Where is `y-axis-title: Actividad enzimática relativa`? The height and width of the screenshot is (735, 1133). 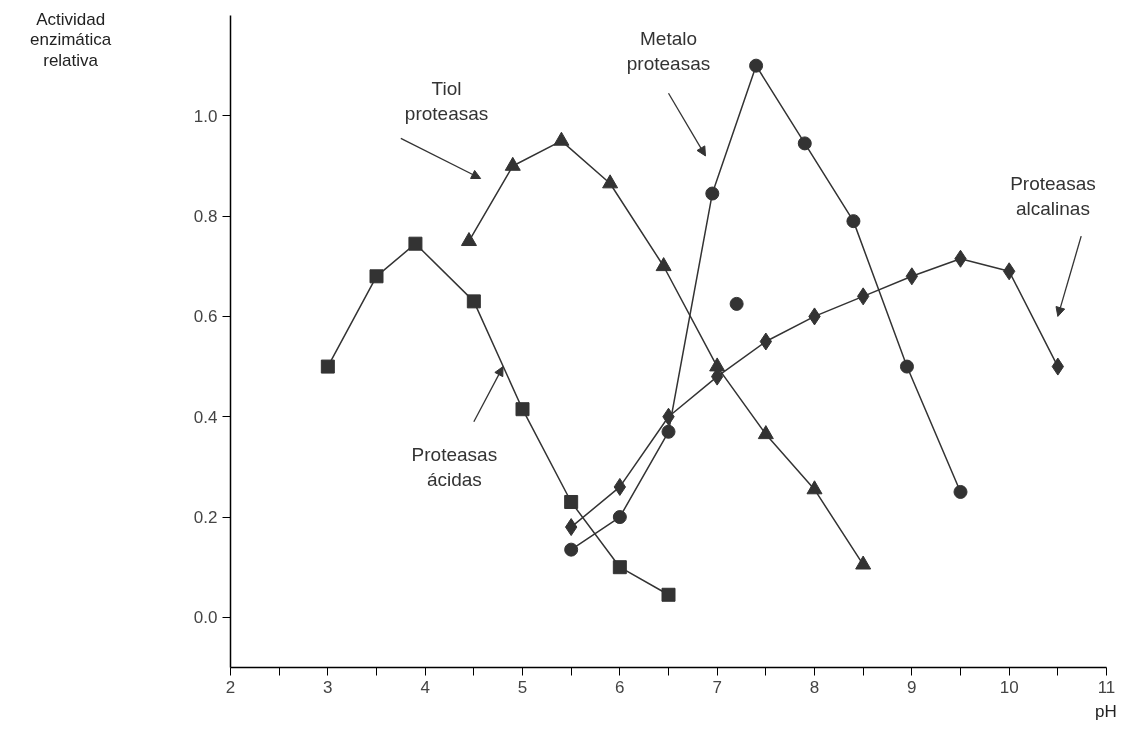
y-axis-title: Actividad enzimática relativa is located at coordinates (71, 41).